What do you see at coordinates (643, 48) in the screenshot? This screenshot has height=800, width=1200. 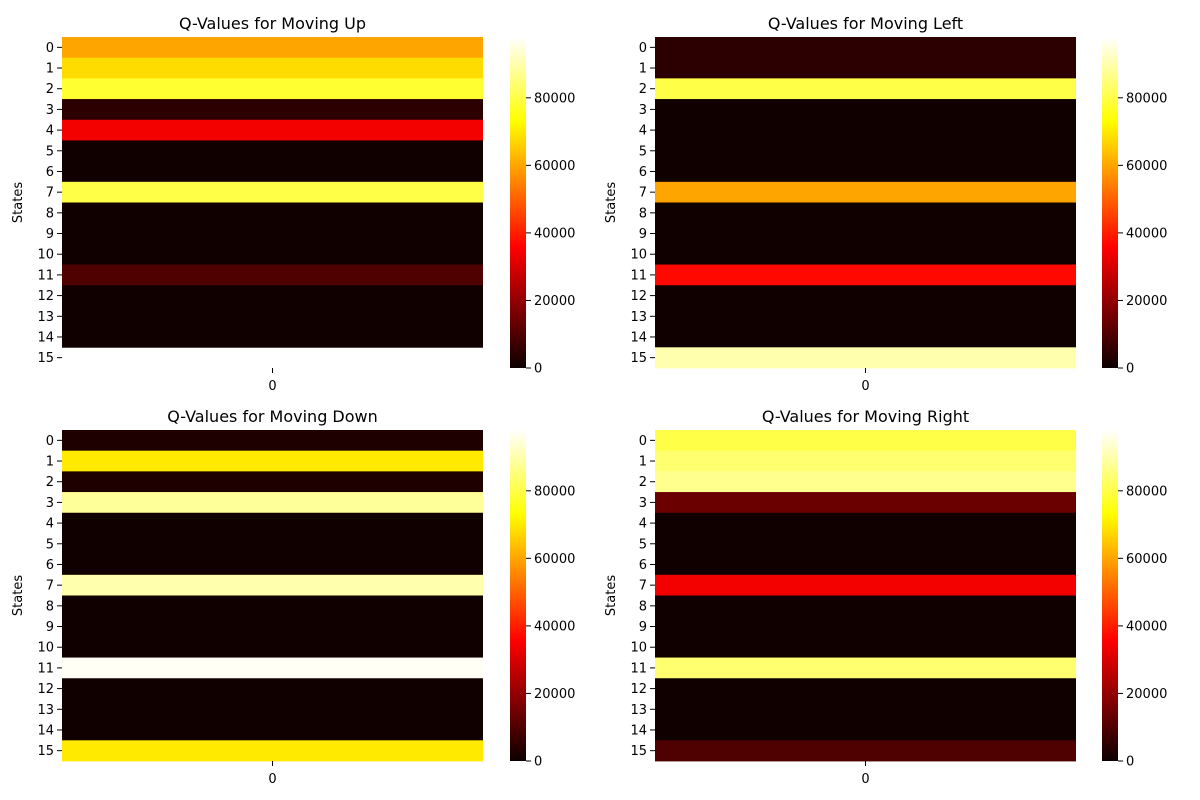 I see `y-tick-label: 0` at bounding box center [643, 48].